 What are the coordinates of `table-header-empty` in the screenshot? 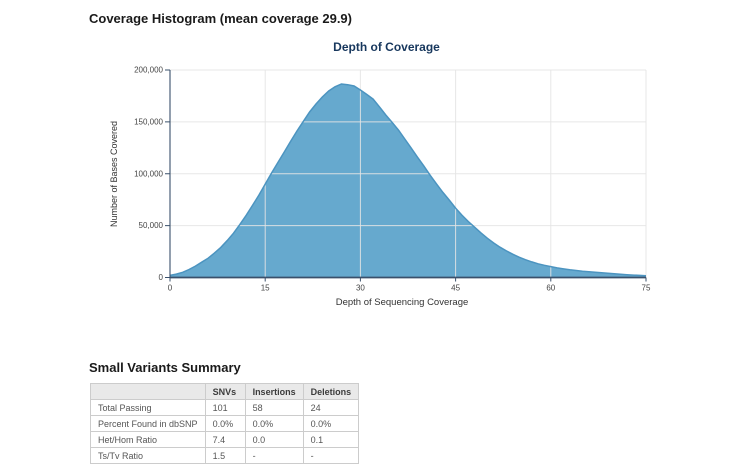 It's located at (148, 391).